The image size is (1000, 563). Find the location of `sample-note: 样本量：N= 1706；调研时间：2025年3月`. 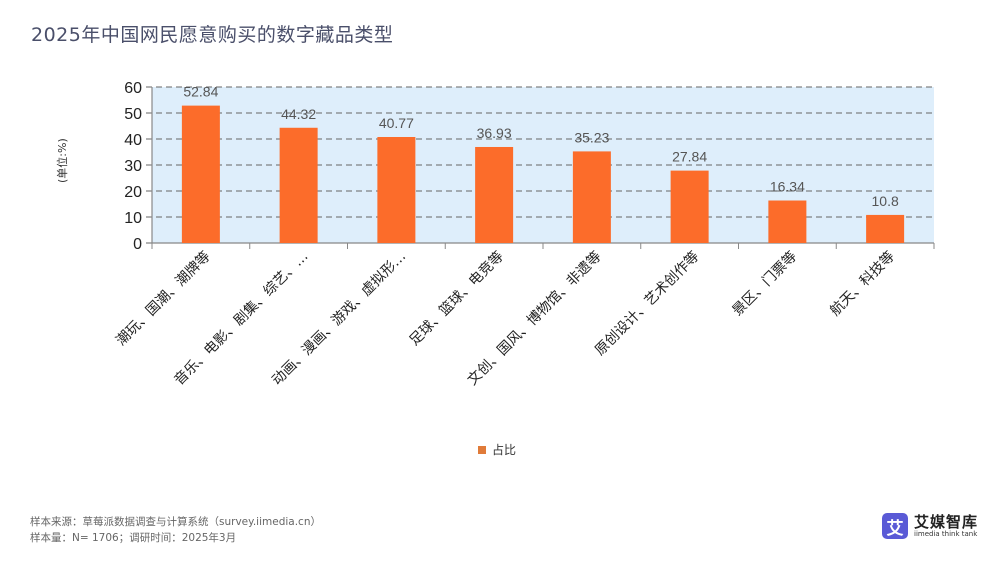

sample-note: 样本量：N= 1706；调研时间：2025年3月 is located at coordinates (133, 538).